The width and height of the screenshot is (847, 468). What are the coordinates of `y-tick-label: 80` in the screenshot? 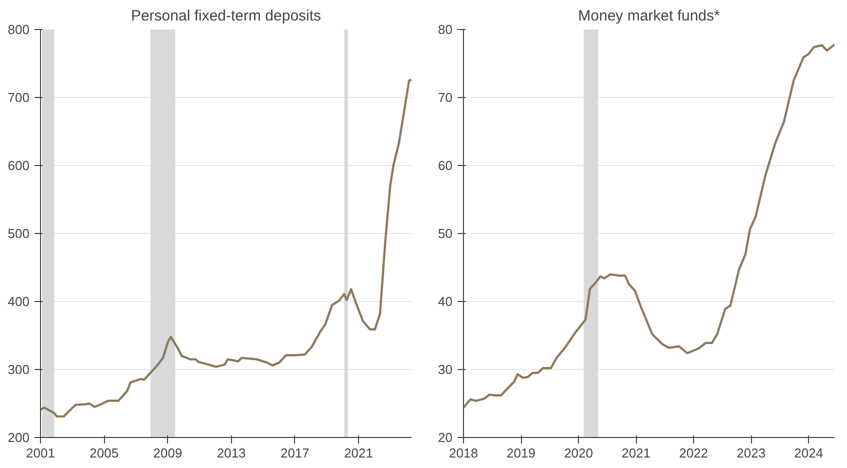 It's located at (445, 29).